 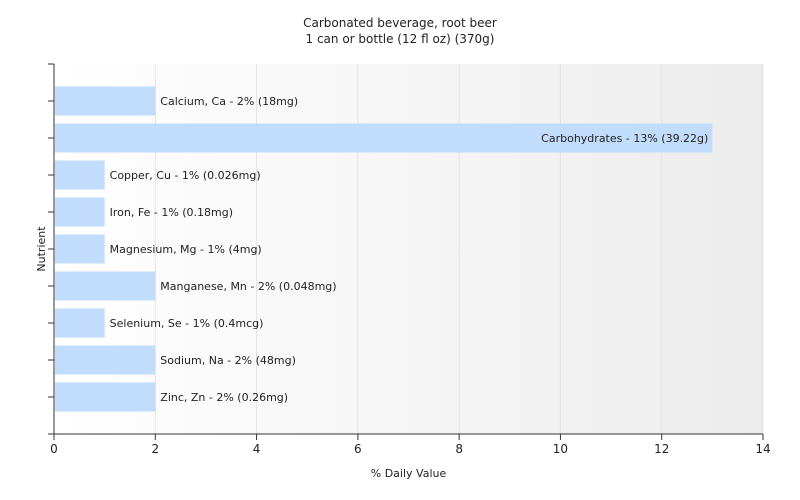 I want to click on bar-data-label: Manganese, Mn - 2% (0.048mg), so click(x=248, y=286).